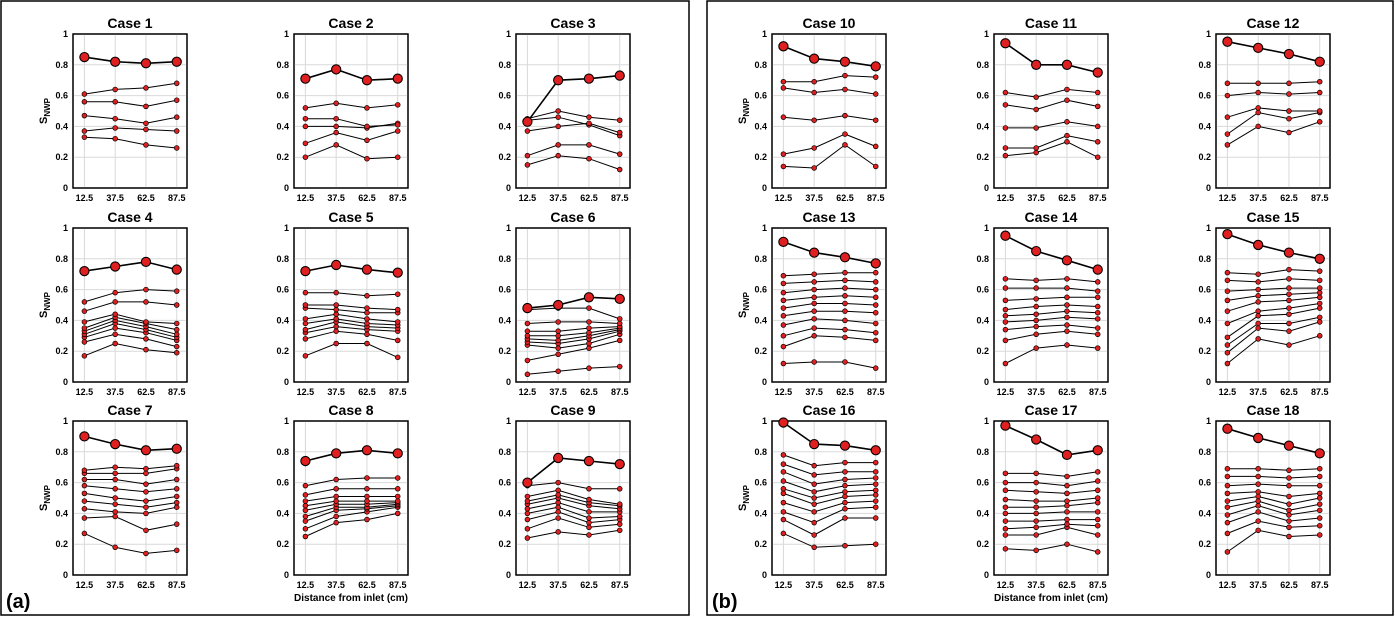 This screenshot has width=1395, height=618. I want to click on data-point-top, so click(875, 263).